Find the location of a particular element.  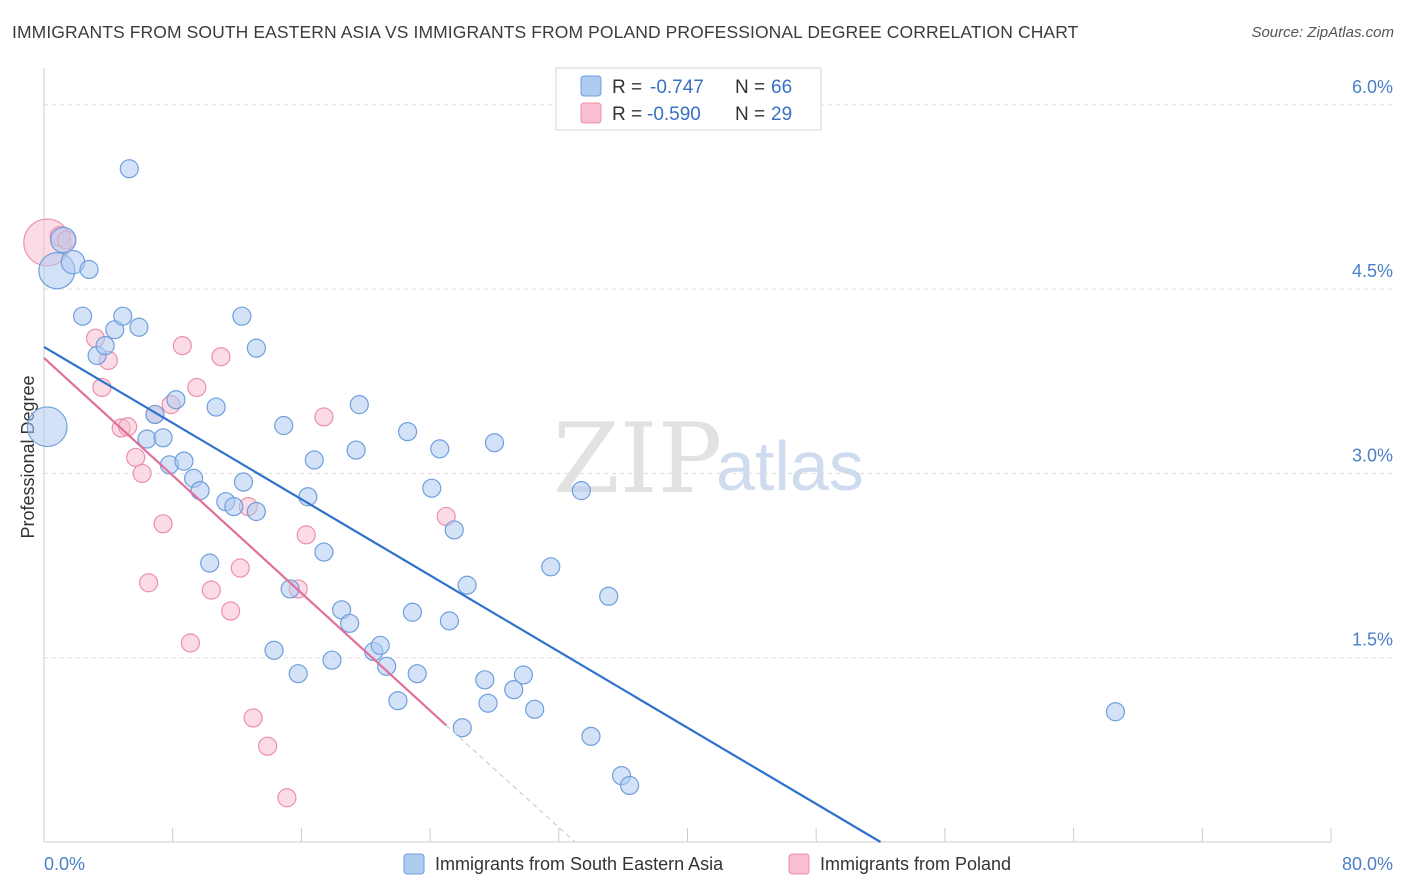

legend-swatch-sea is located at coordinates (591, 86).